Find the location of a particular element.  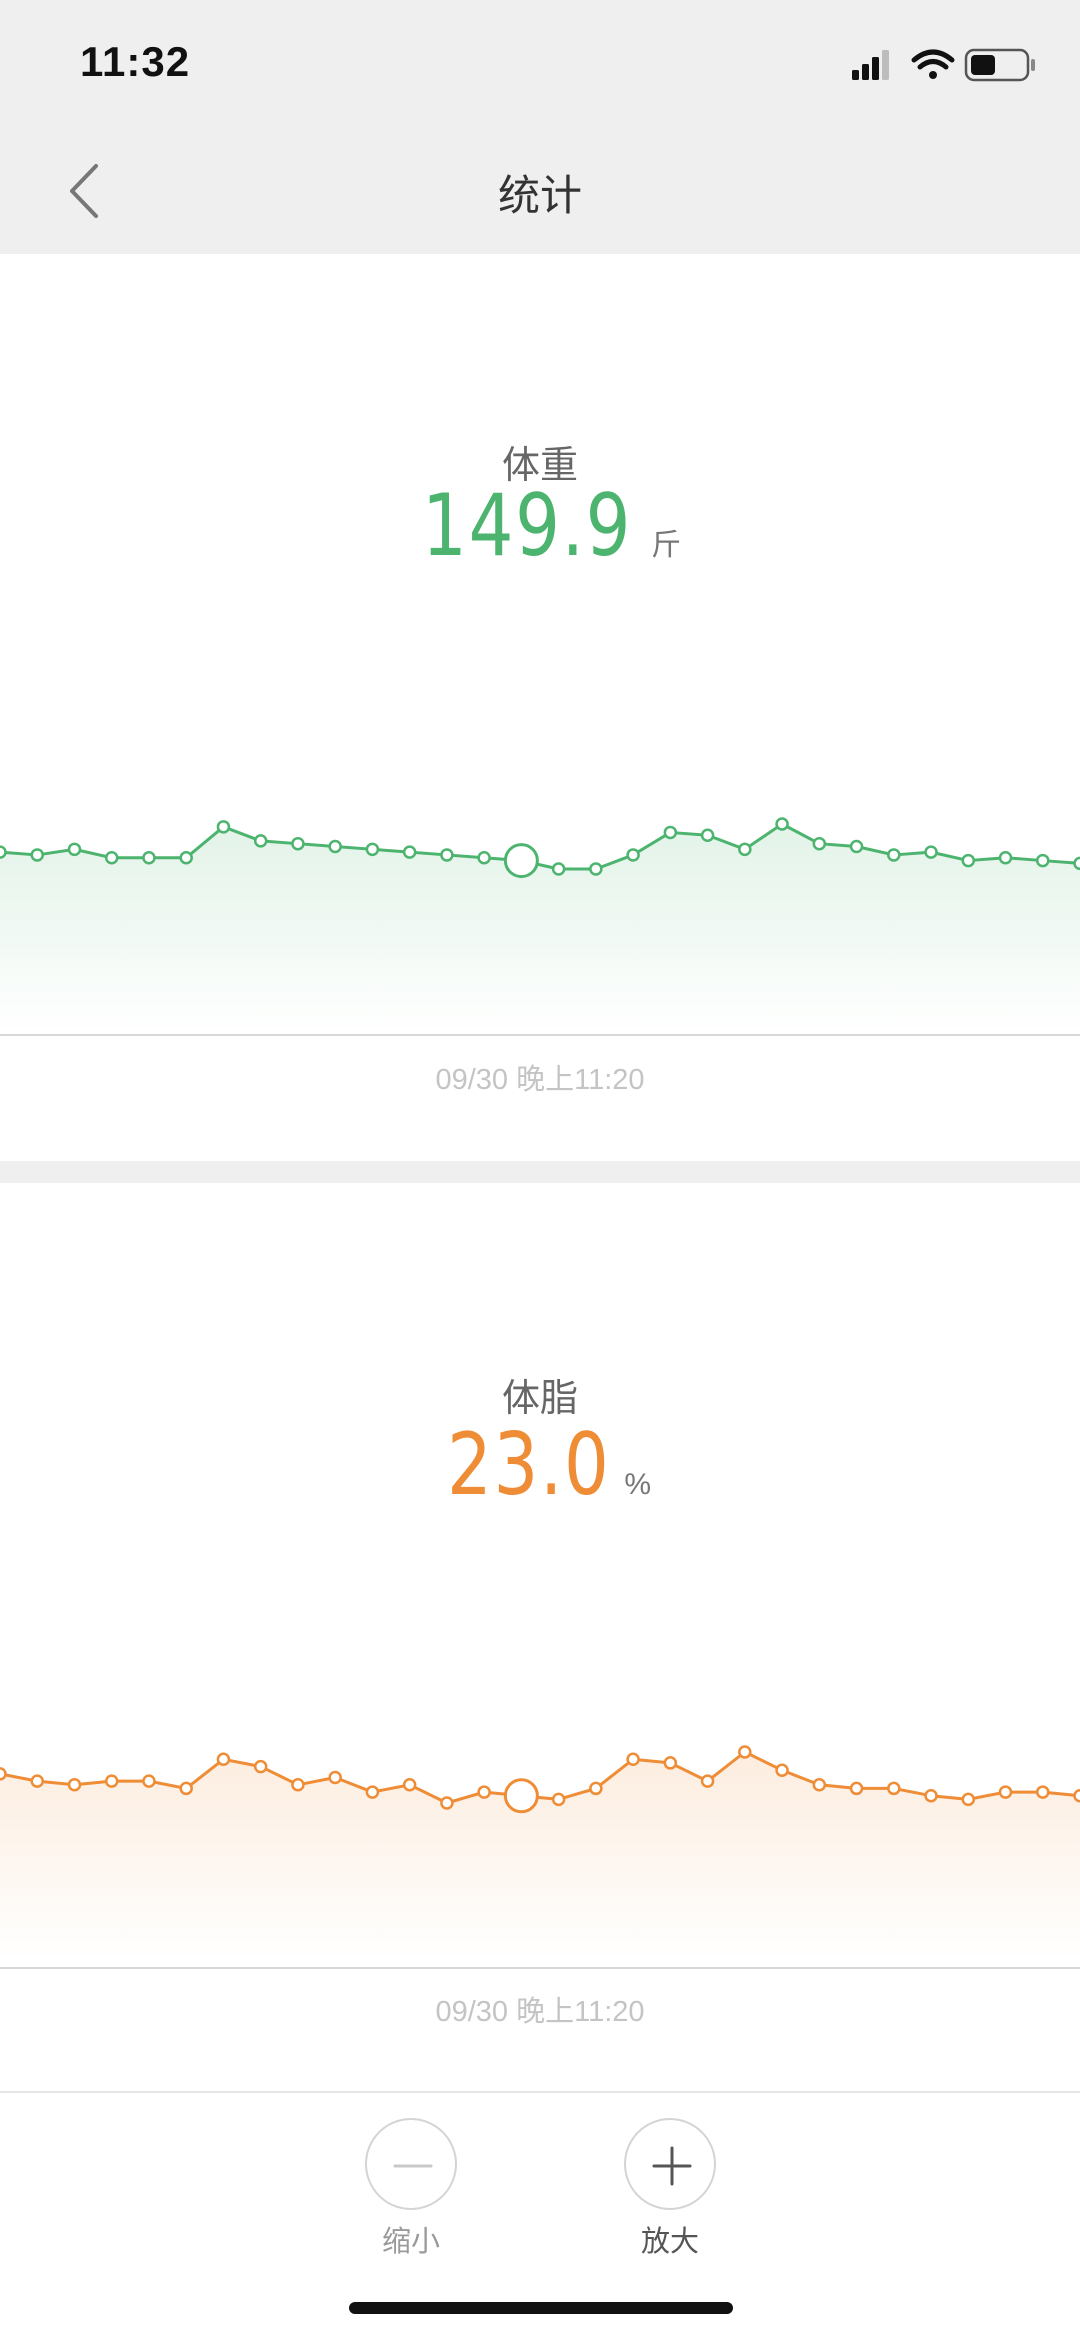

back-button is located at coordinates (85, 191).